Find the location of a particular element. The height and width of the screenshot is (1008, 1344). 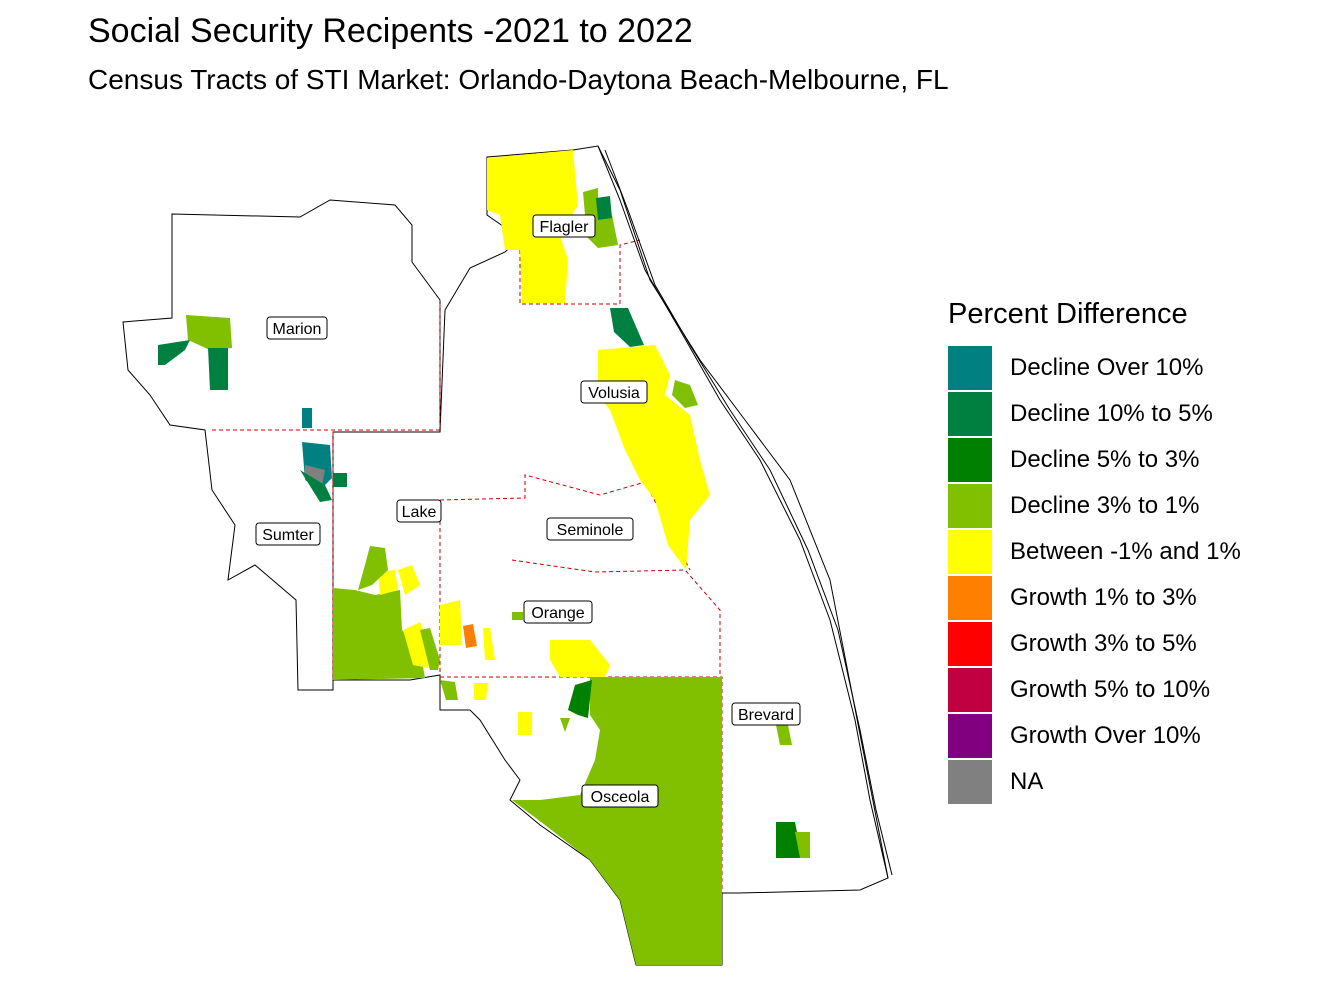

legend-item: Growth 5% to 10% is located at coordinates (1094, 690).